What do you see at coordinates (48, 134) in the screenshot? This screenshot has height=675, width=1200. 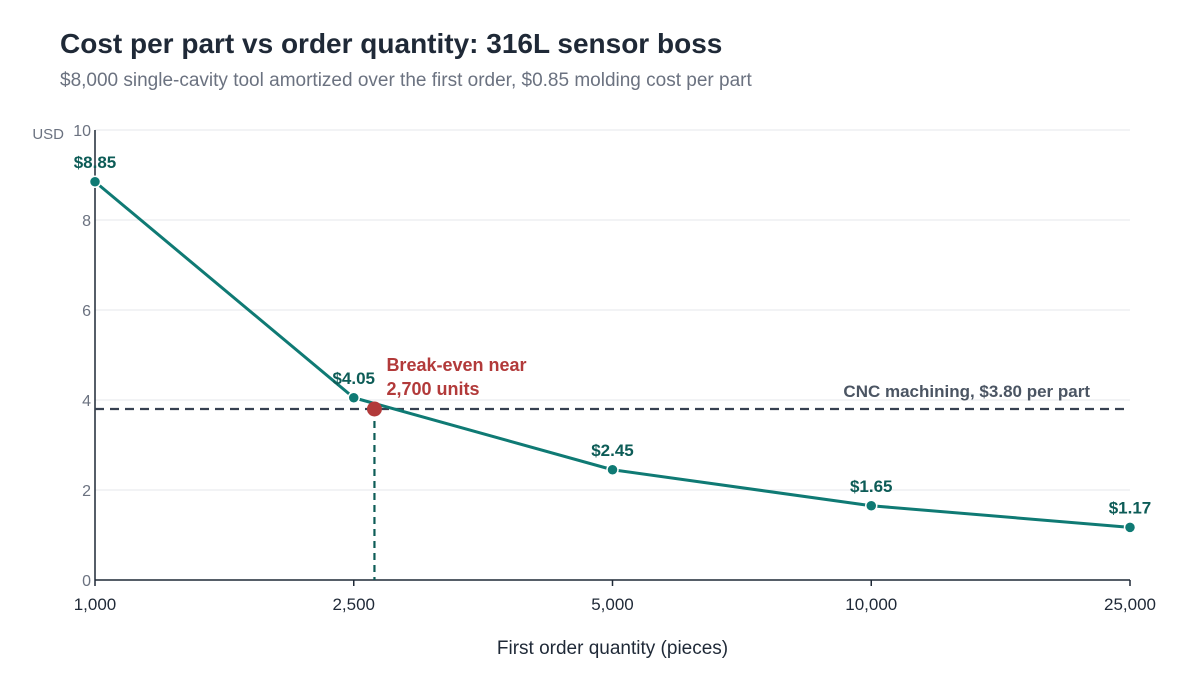 I see `y-axis-unit-label: USD` at bounding box center [48, 134].